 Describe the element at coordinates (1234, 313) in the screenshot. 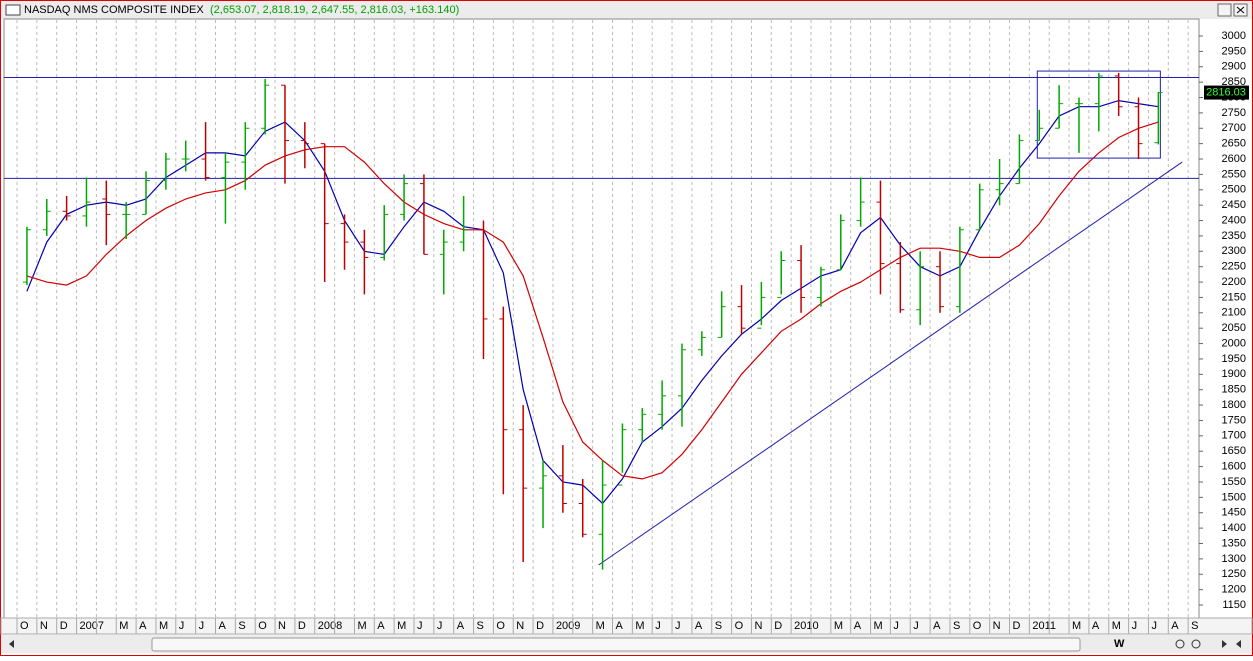

I see `y-tick-label: 2100` at that location.